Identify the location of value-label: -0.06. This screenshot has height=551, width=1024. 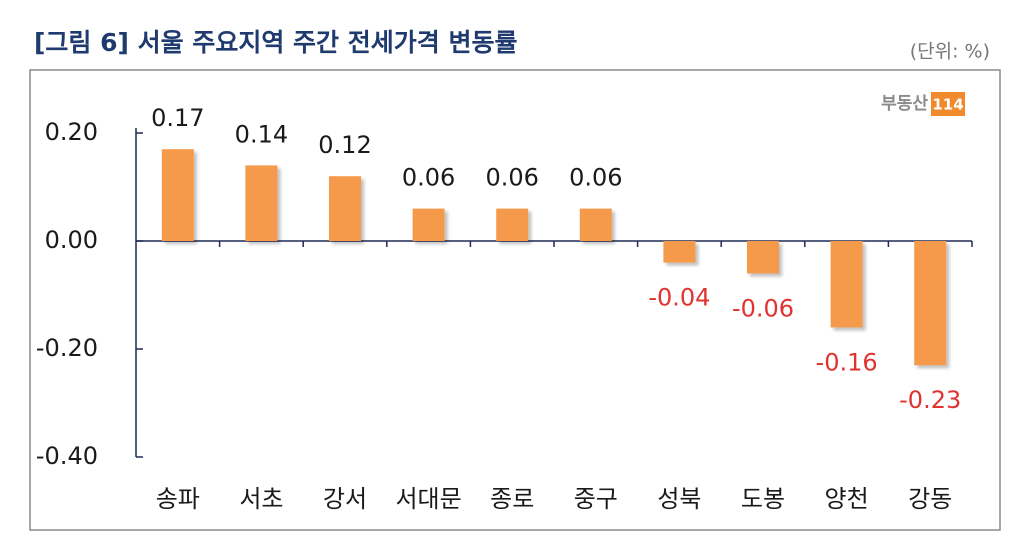
(763, 308).